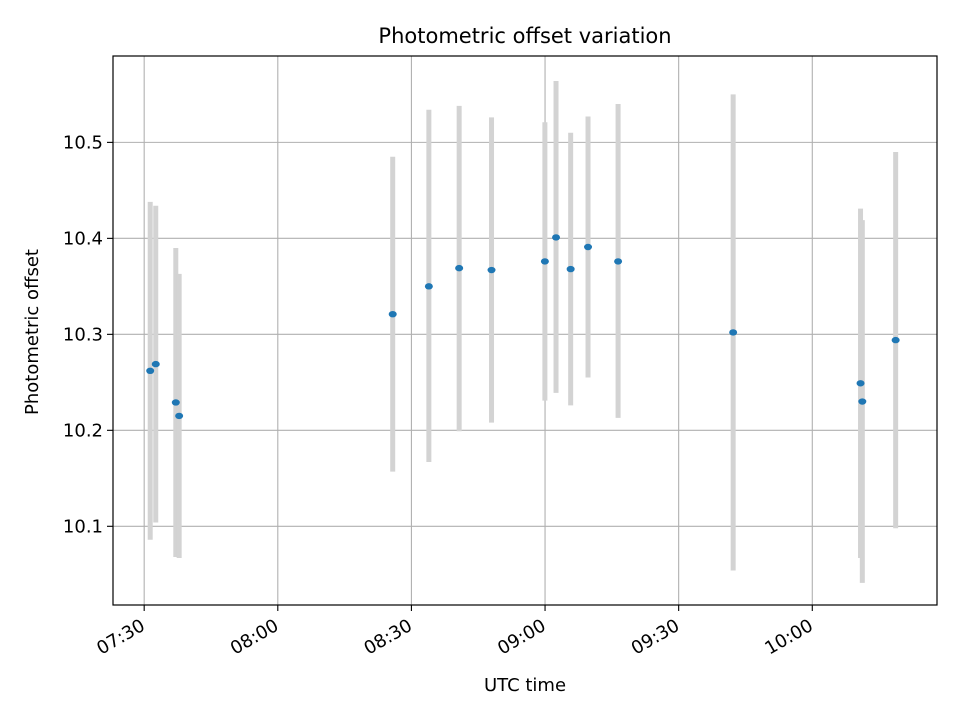  Describe the element at coordinates (83, 526) in the screenshot. I see `y-tick-label: 10.1` at that location.